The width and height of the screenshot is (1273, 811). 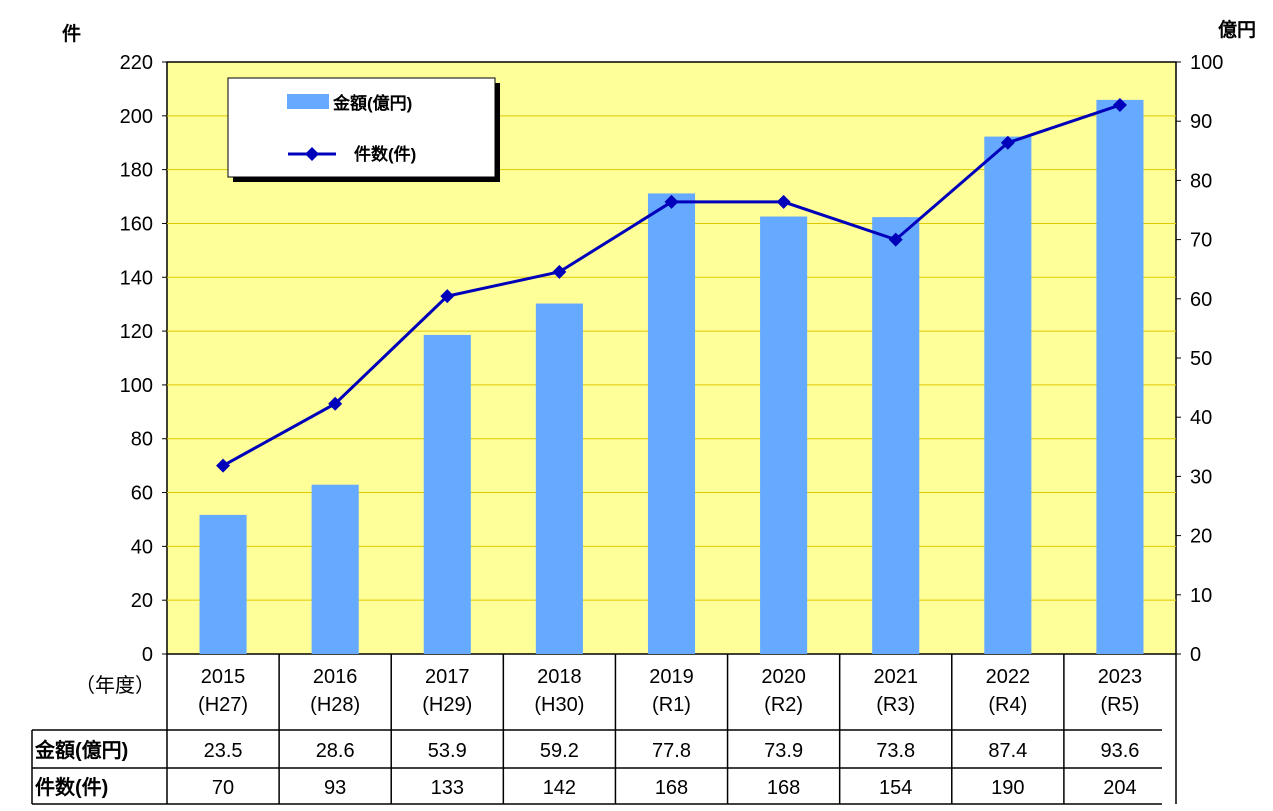 I want to click on table-cell: 59.2, so click(x=559, y=751).